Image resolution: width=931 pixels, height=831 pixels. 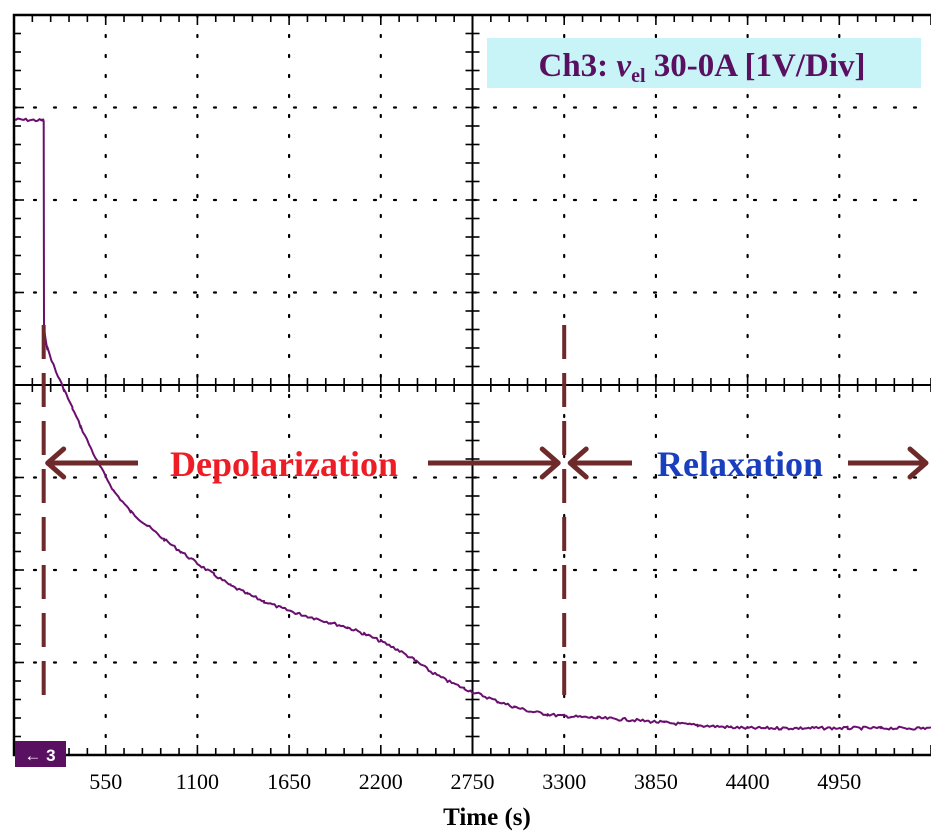 I want to click on x-tick-label: 4950, so click(x=839, y=781).